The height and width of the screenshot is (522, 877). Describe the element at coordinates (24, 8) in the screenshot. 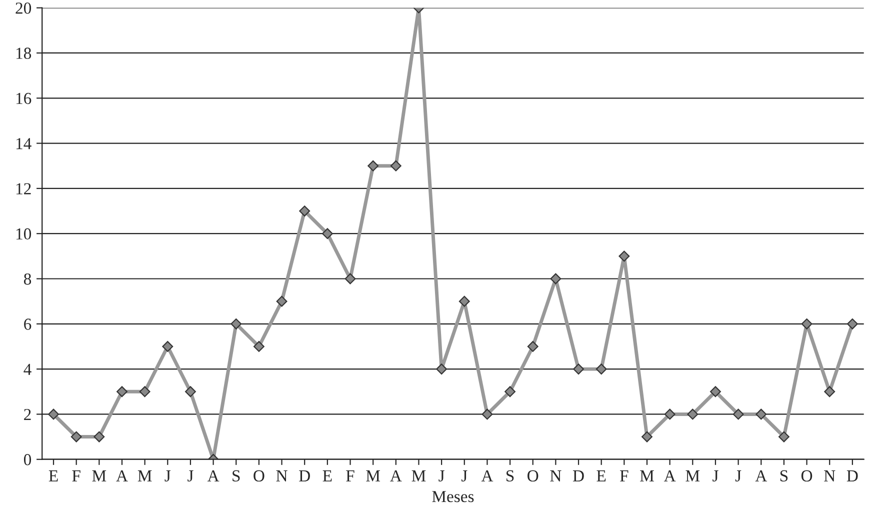

I see `y-tick-label: 20` at that location.